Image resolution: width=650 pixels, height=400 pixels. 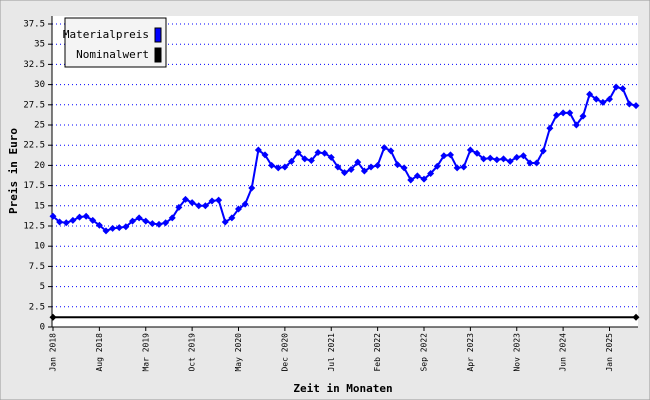 I want to click on y-tick-label: 32.5, so click(x=34, y=65).